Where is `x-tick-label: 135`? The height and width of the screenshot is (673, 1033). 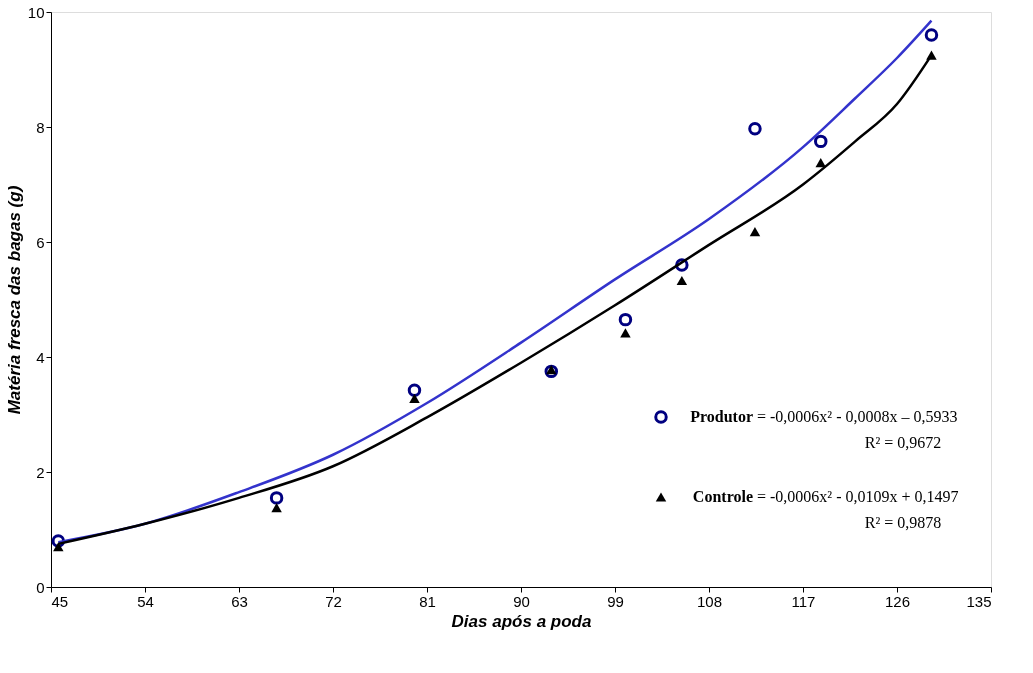
x-tick-label: 135 is located at coordinates (979, 601).